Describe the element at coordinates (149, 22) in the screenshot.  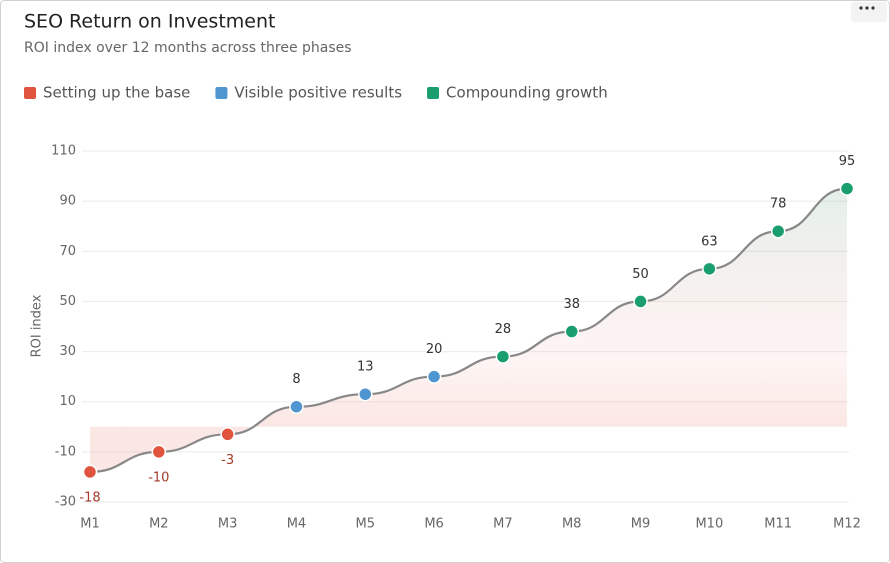
I see `chart-title: SEO Return on Investment` at that location.